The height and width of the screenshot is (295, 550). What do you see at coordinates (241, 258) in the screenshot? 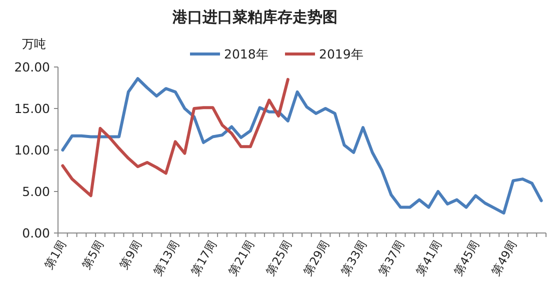
I see `x-tick-label: 第21周` at bounding box center [241, 258].